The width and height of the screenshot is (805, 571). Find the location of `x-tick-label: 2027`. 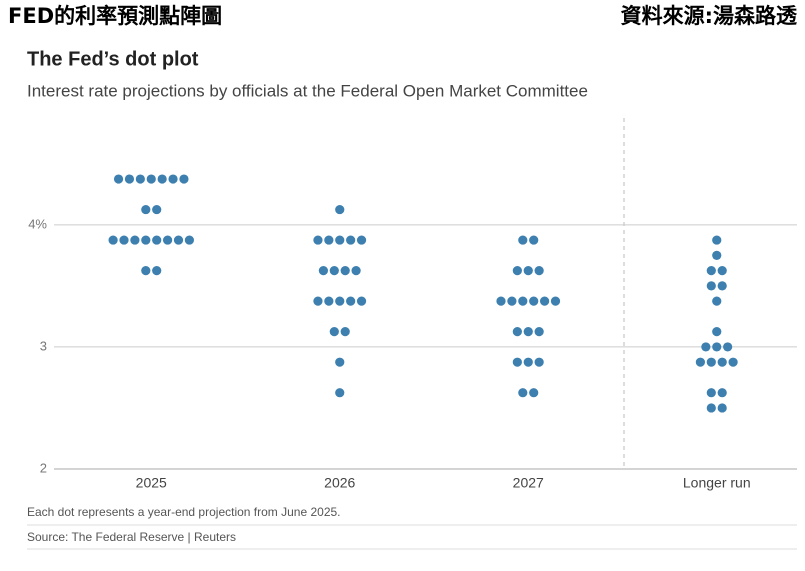

x-tick-label: 2027 is located at coordinates (528, 483).